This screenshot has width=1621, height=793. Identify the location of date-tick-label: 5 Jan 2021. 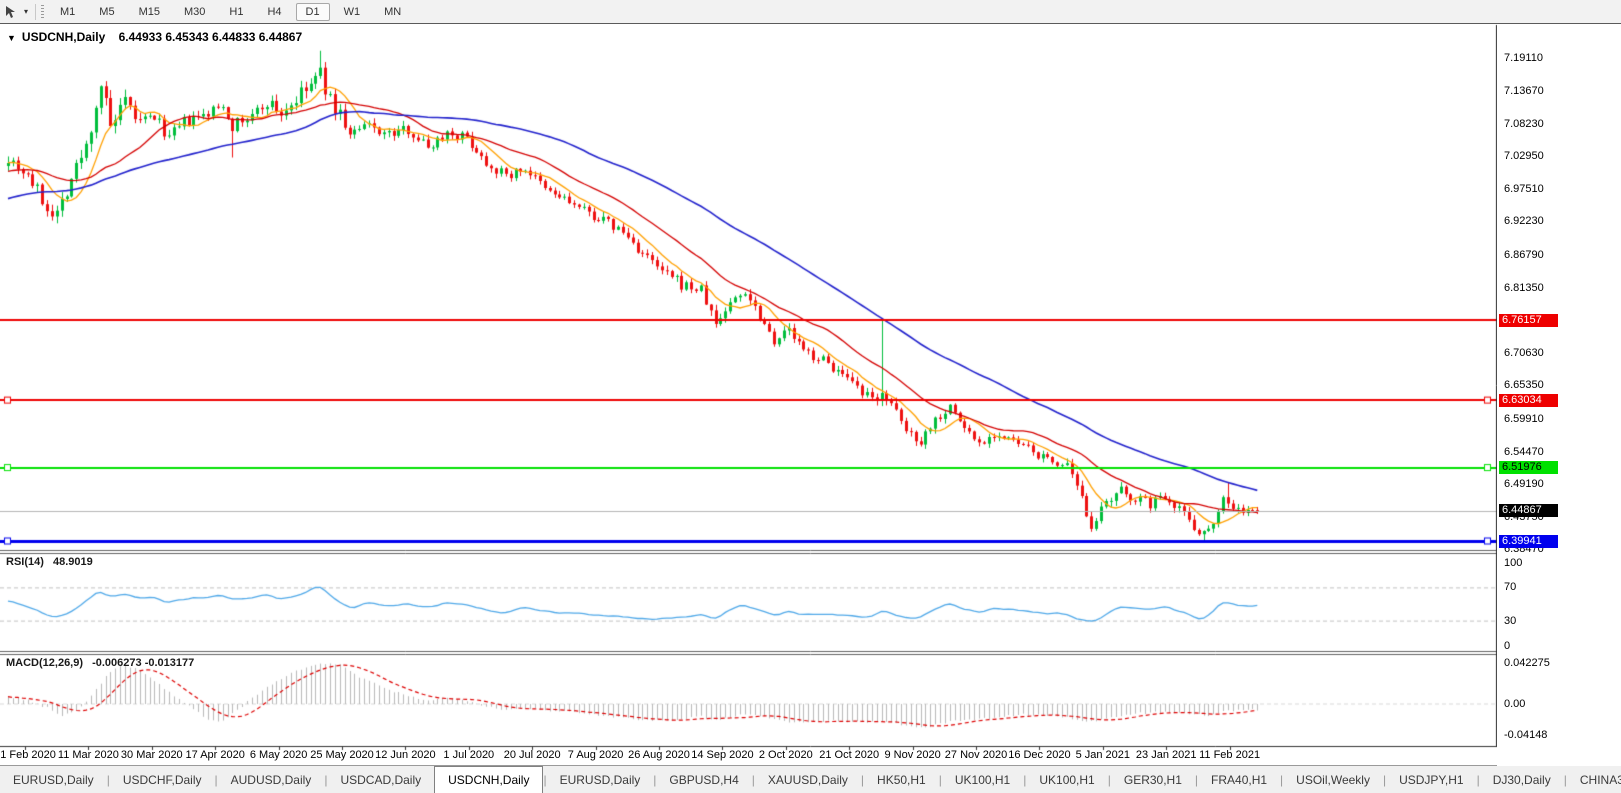
(1103, 755).